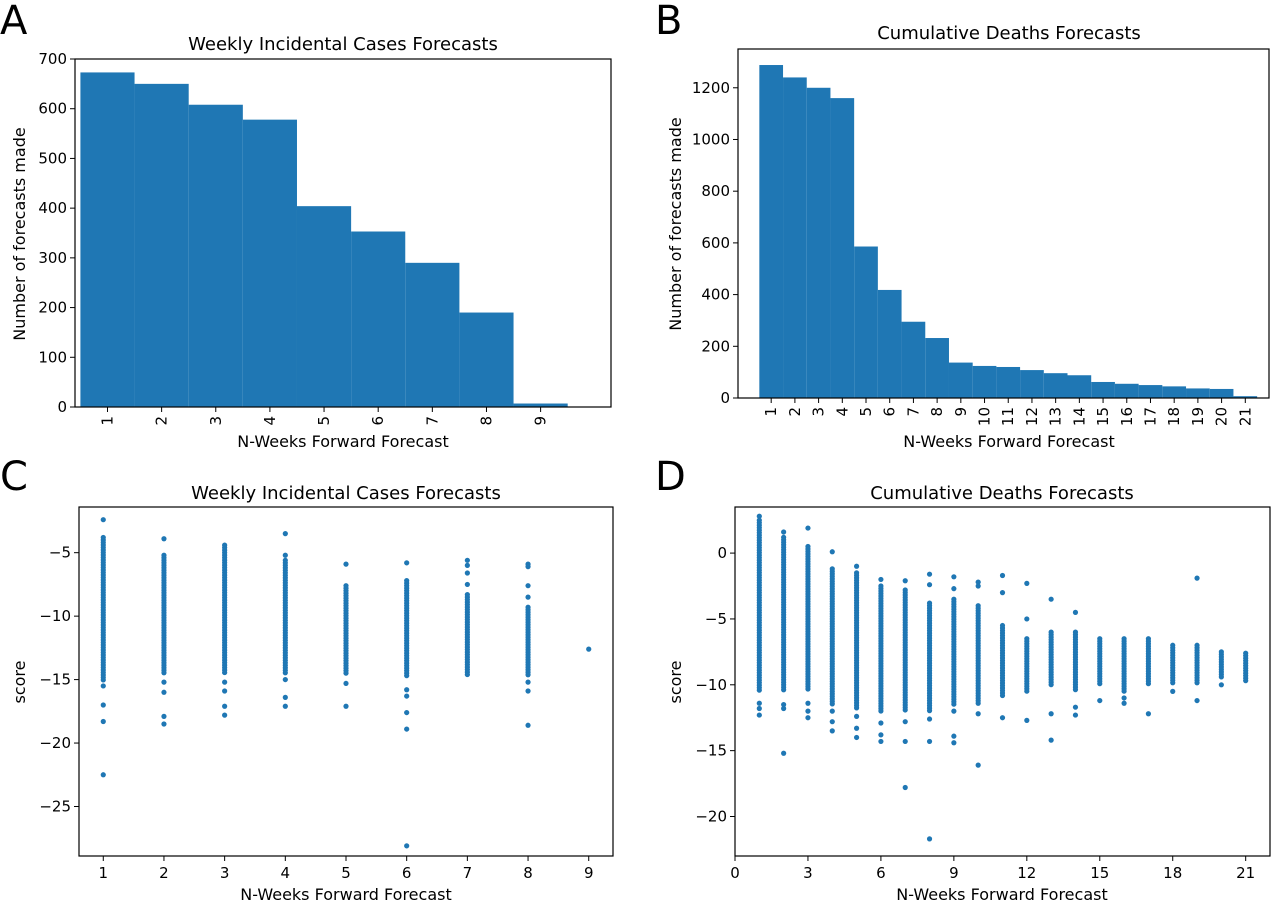 The image size is (1280, 904). What do you see at coordinates (103, 873) in the screenshot?
I see `panel-c-xtick-label: 1` at bounding box center [103, 873].